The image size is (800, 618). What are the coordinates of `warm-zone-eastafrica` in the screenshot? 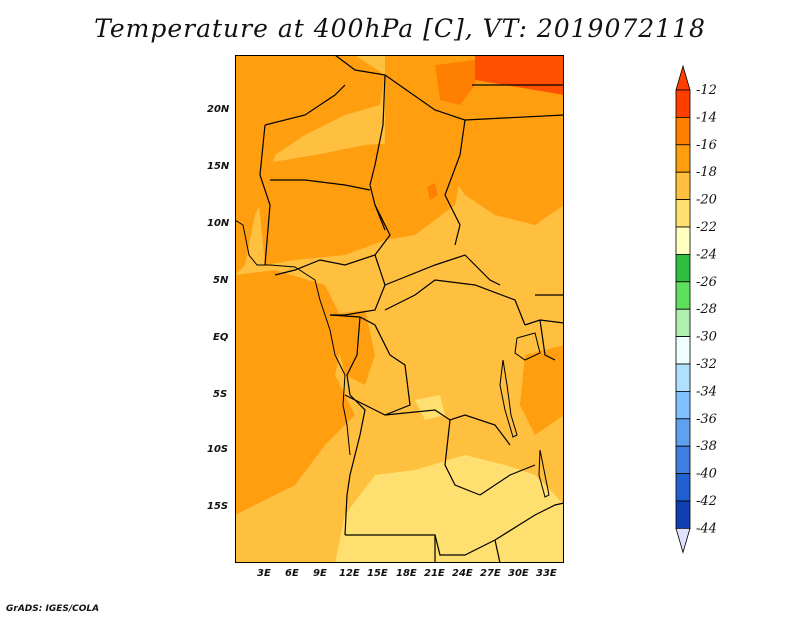 It's located at (542, 390).